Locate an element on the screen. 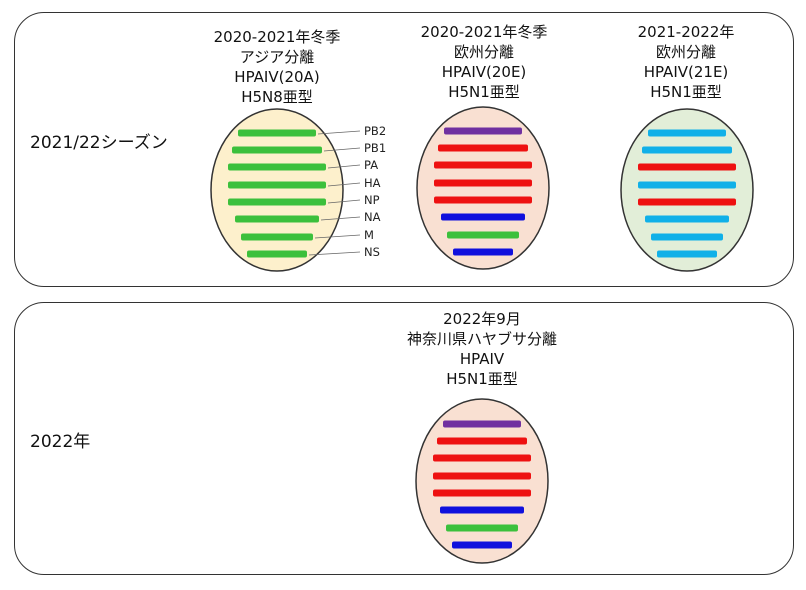 This screenshot has width=806, height=590. row-label-2021-22-season: 2021/22シーズン is located at coordinates (99, 143).